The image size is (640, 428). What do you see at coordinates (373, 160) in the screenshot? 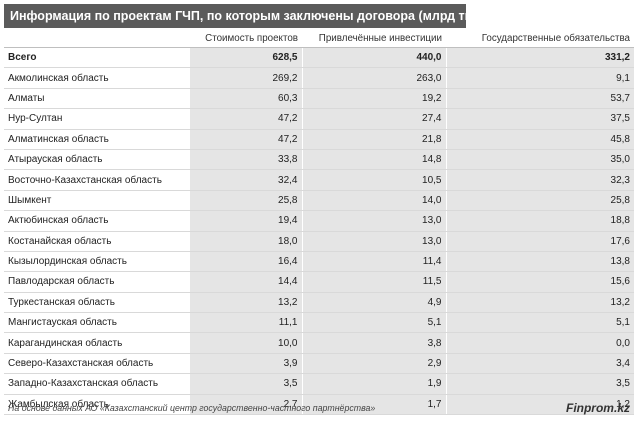
I see `attracted-investment-cell: 14,8` at bounding box center [373, 160].